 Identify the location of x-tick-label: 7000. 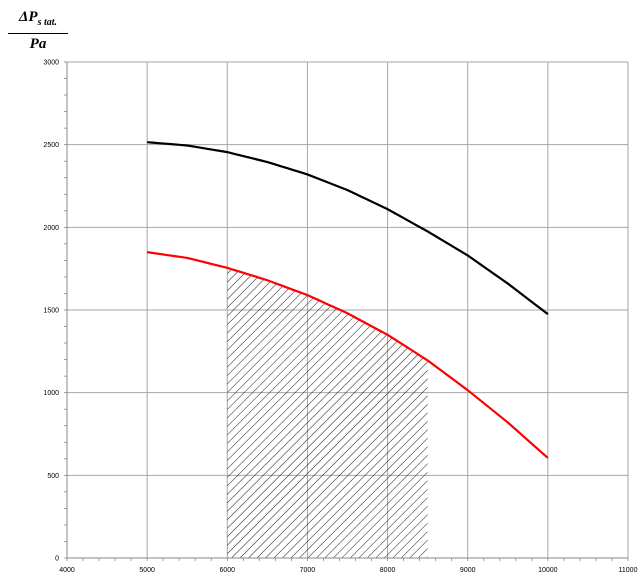
(308, 570).